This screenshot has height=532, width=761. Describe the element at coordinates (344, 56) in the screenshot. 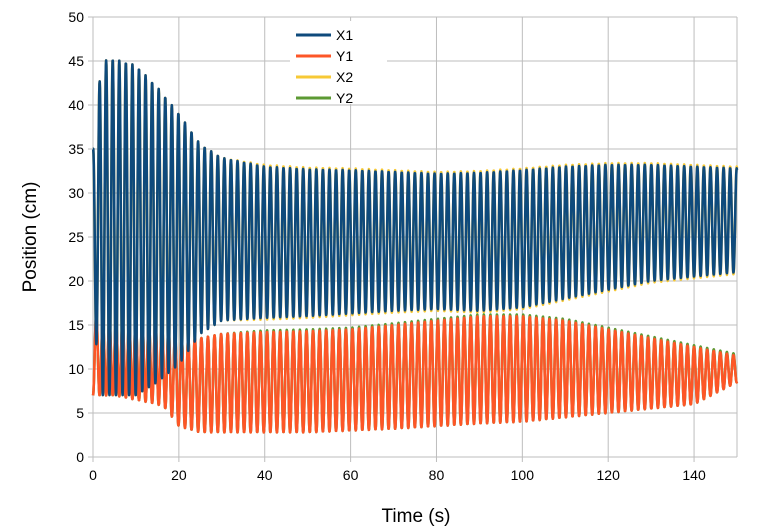

I see `legend-label-y1: Y1` at that location.